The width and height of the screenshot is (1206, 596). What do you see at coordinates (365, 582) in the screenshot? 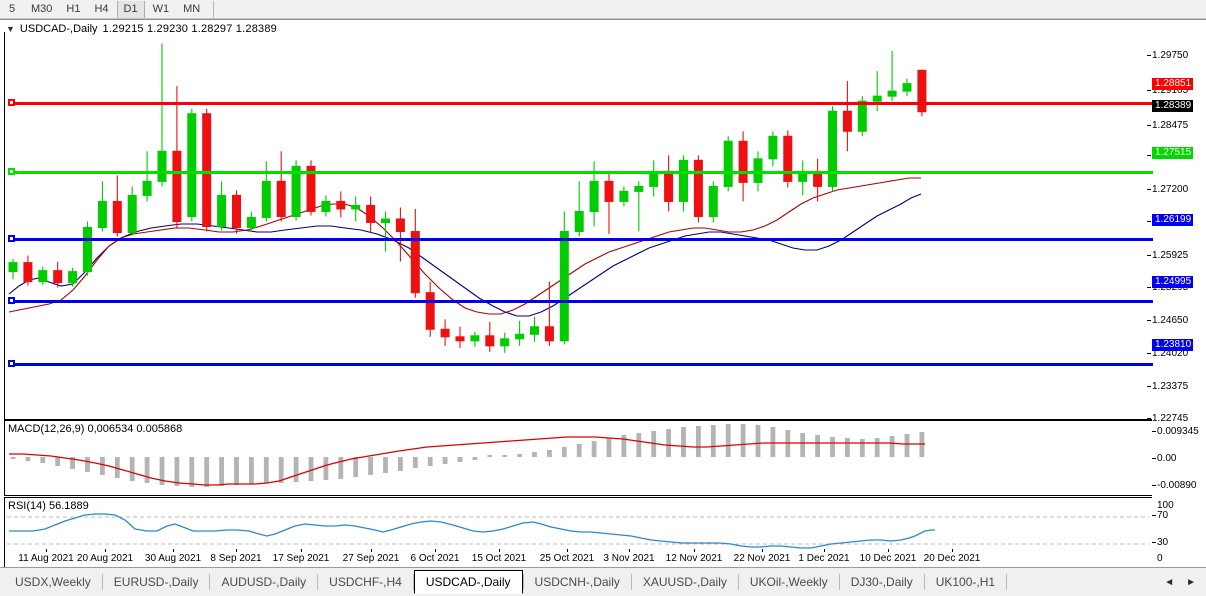
I see `chart-tab-usdchf-h4: USDCHF-,H4` at bounding box center [365, 582].